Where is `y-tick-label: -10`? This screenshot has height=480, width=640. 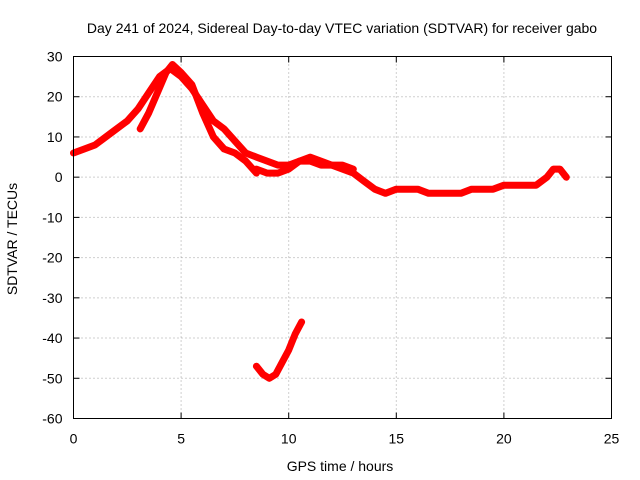
y-tick-label: -10 is located at coordinates (52, 217).